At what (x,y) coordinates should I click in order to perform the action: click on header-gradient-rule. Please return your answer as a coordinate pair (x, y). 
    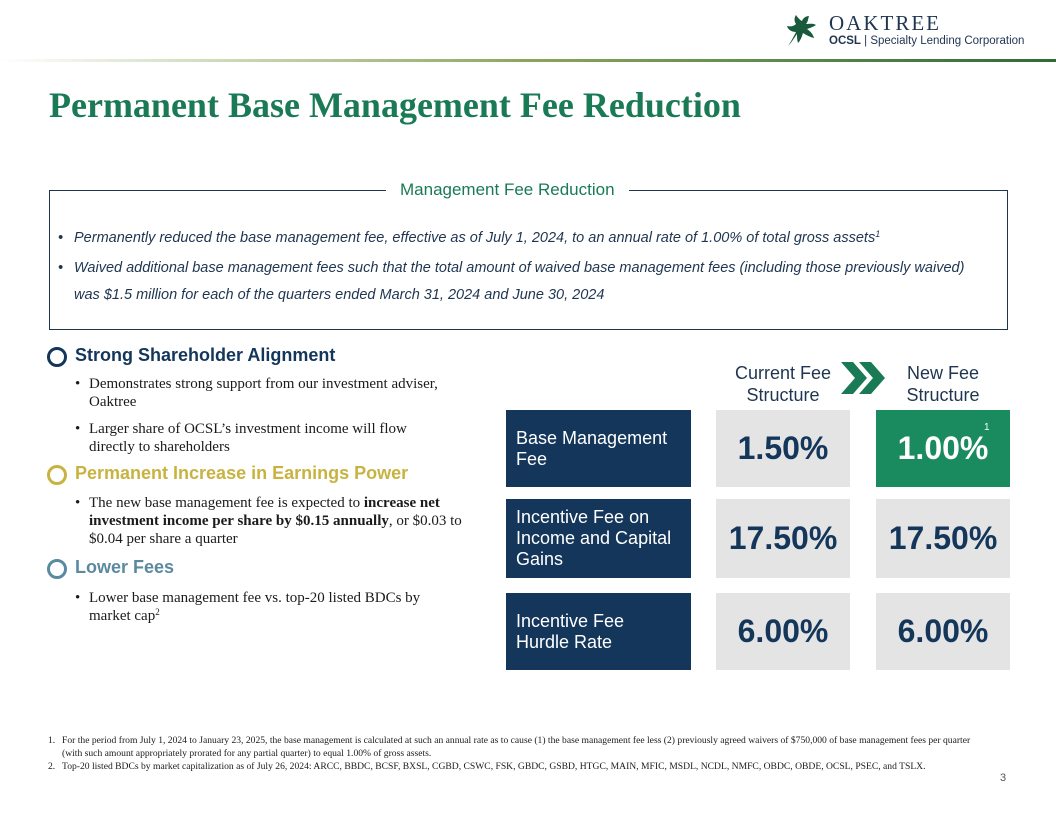
    Looking at the image, I should click on (528, 60).